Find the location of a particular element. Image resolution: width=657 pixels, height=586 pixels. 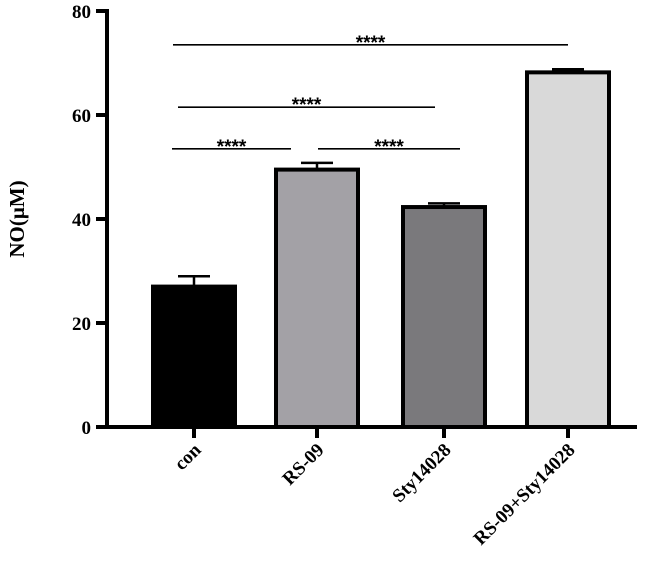

error-bar-con is located at coordinates (194, 280).